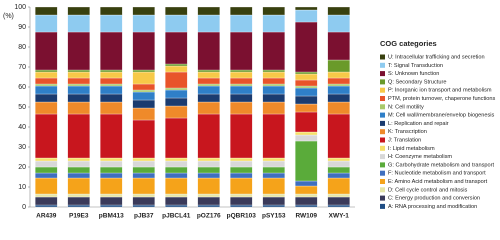 The height and width of the screenshot is (240, 500). I want to click on legend-label: K: Transcription, so click(407, 132).